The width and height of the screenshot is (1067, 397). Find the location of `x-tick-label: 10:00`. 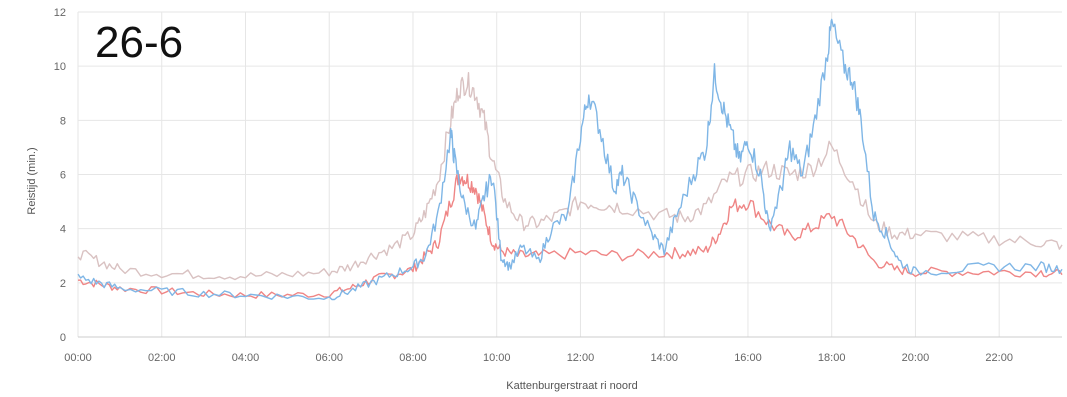

x-tick-label: 10:00 is located at coordinates (497, 358).